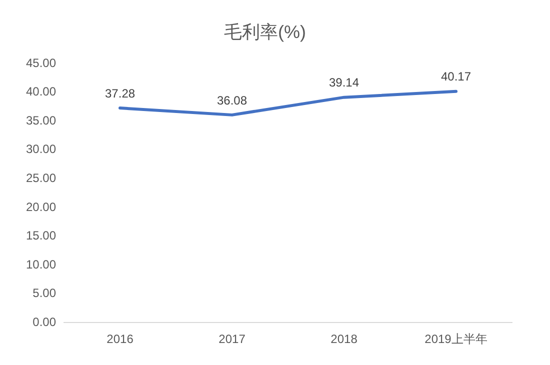 This screenshot has width=550, height=365. What do you see at coordinates (456, 77) in the screenshot?
I see `data-label: 40.17` at bounding box center [456, 77].